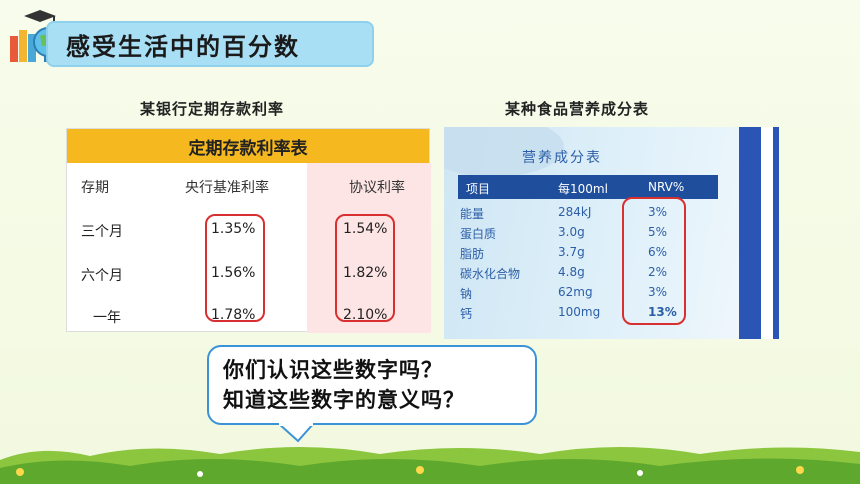 This screenshot has height=484, width=860. What do you see at coordinates (472, 214) in the screenshot?
I see `nutri-item: 能量` at bounding box center [472, 214].